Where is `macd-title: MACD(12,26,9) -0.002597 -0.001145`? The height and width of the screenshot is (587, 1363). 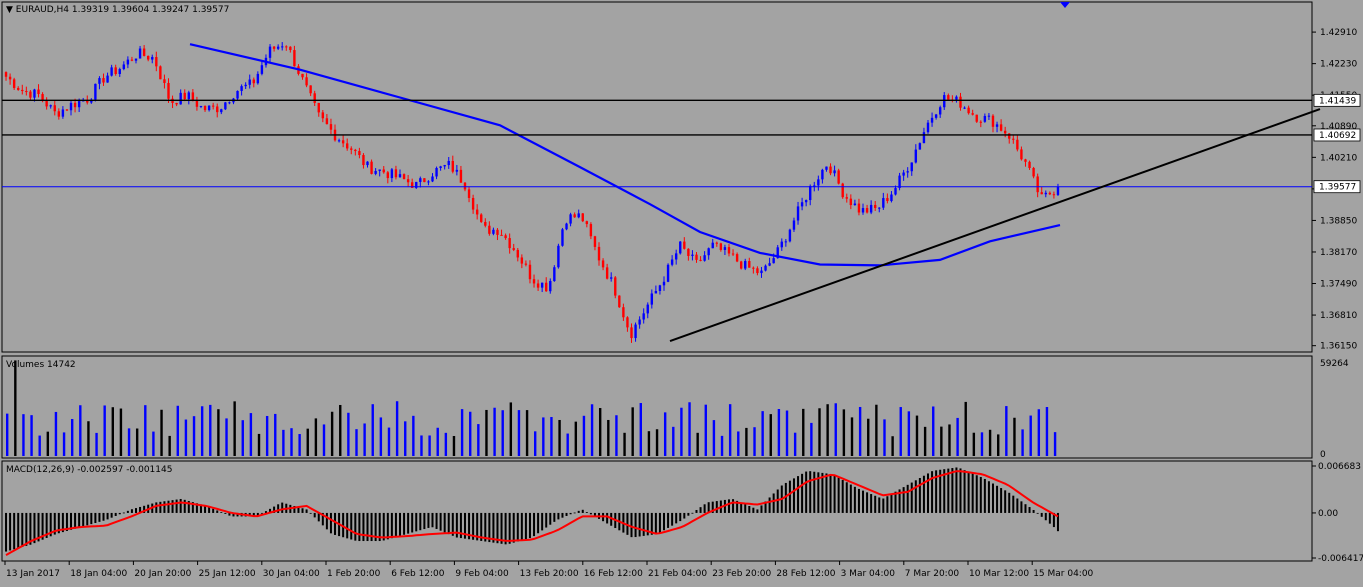
macd-title: MACD(12,26,9) -0.002597 -0.001145 is located at coordinates (89, 470).